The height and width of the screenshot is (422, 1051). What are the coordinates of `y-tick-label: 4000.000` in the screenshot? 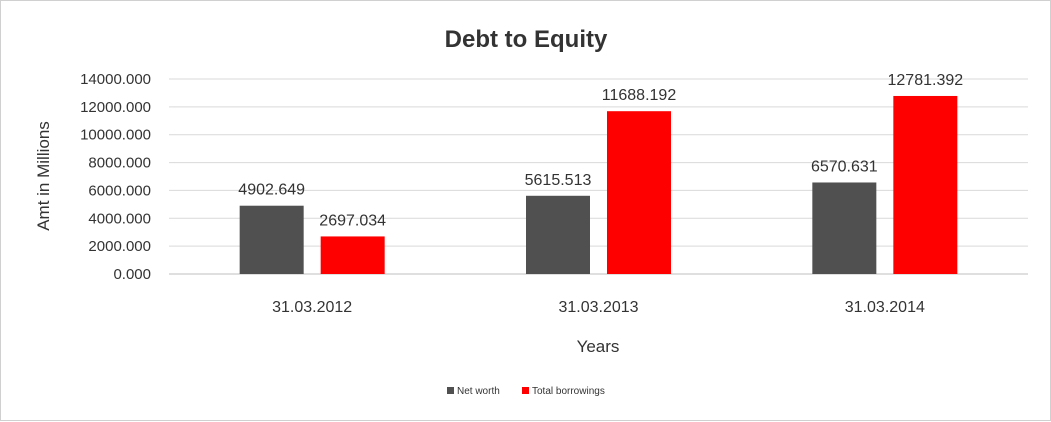 It's located at (119, 218).